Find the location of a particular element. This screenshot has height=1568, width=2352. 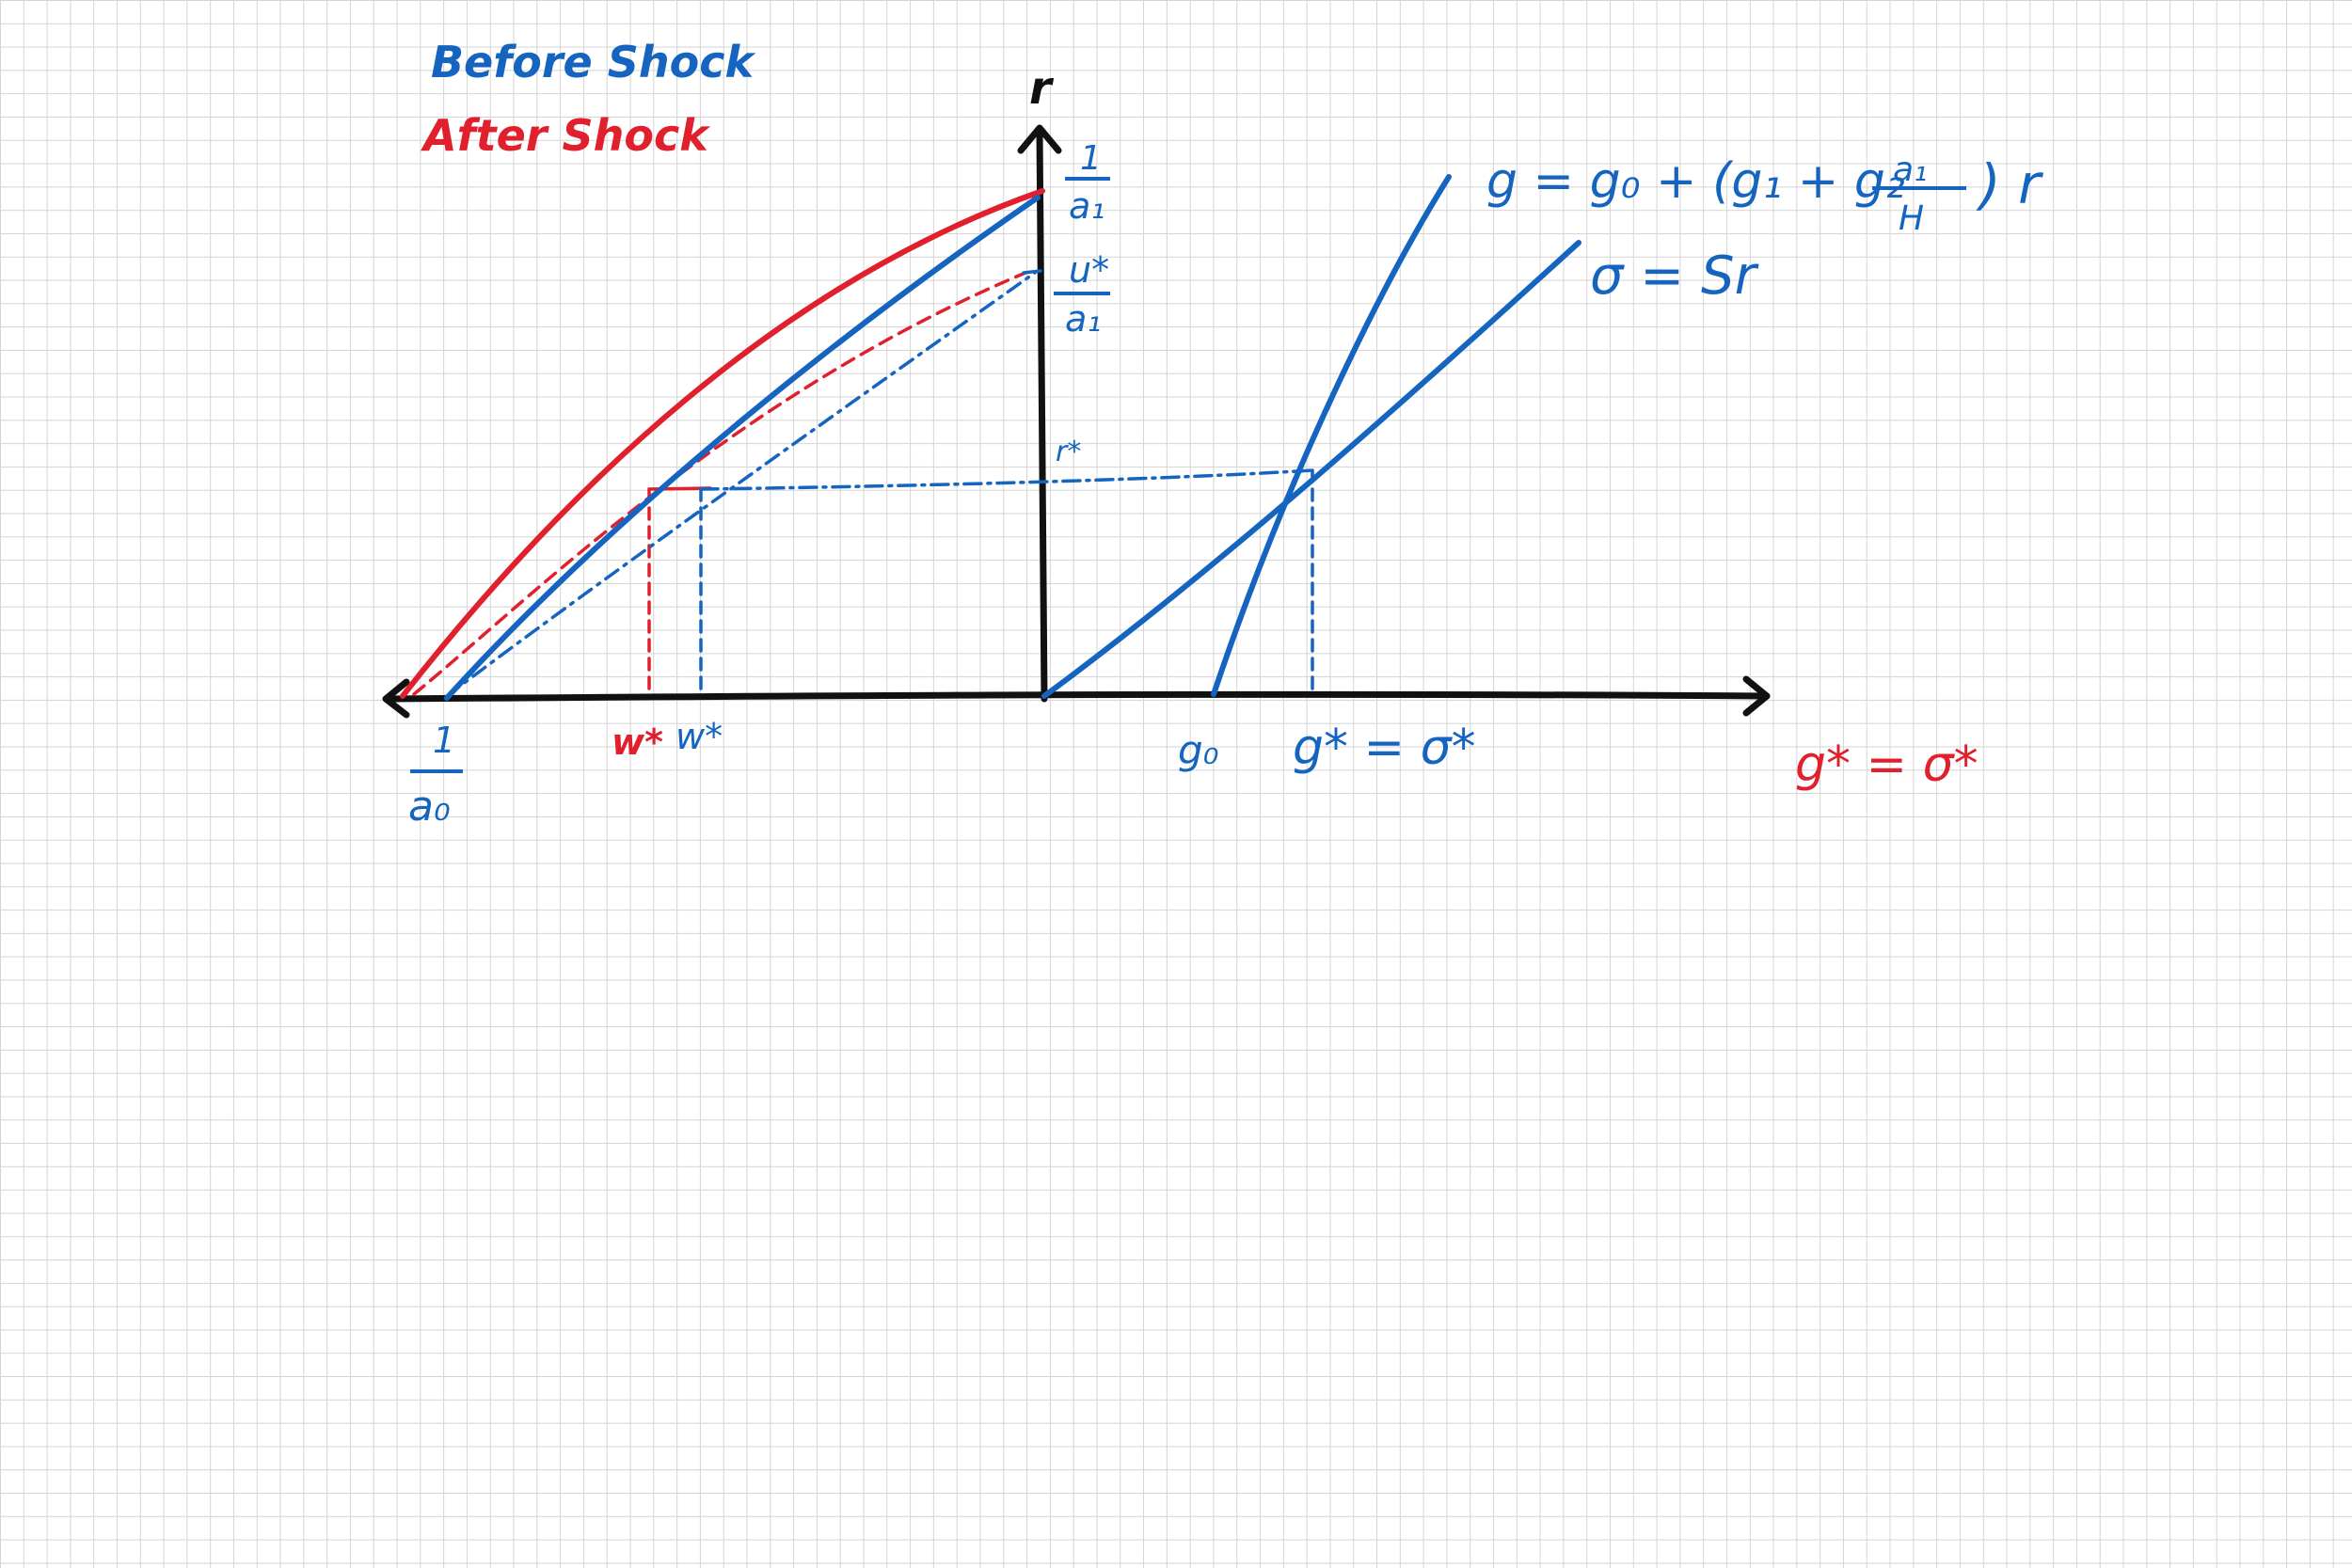

g0-label: g₀ is located at coordinates (1198, 750).